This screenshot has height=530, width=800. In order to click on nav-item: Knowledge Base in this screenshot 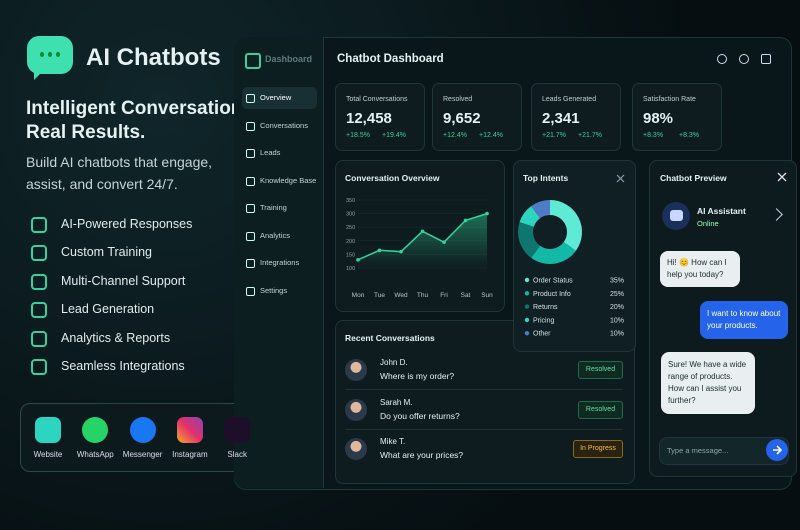, I will do `click(288, 180)`.